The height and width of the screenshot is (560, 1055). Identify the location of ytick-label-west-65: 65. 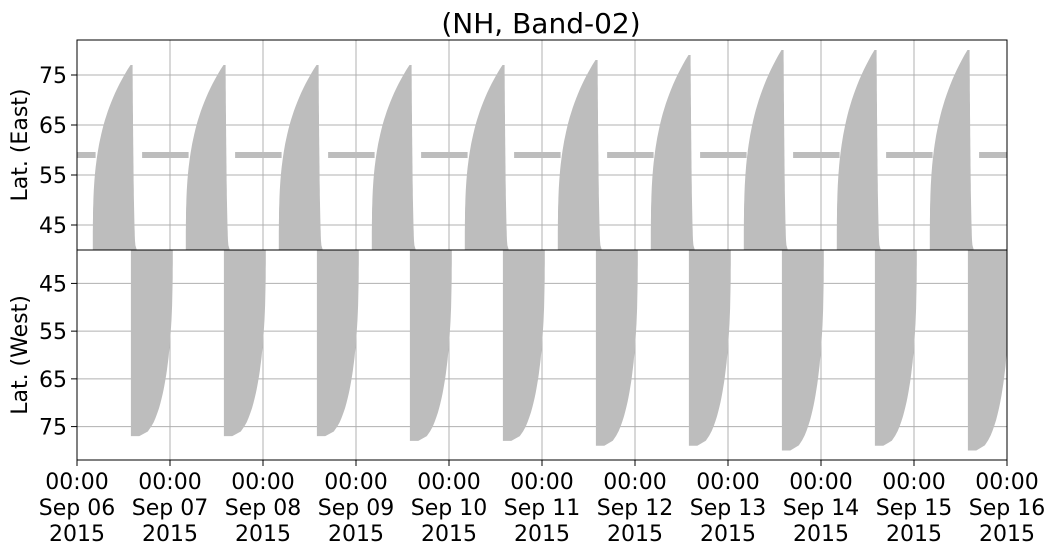
(53, 380).